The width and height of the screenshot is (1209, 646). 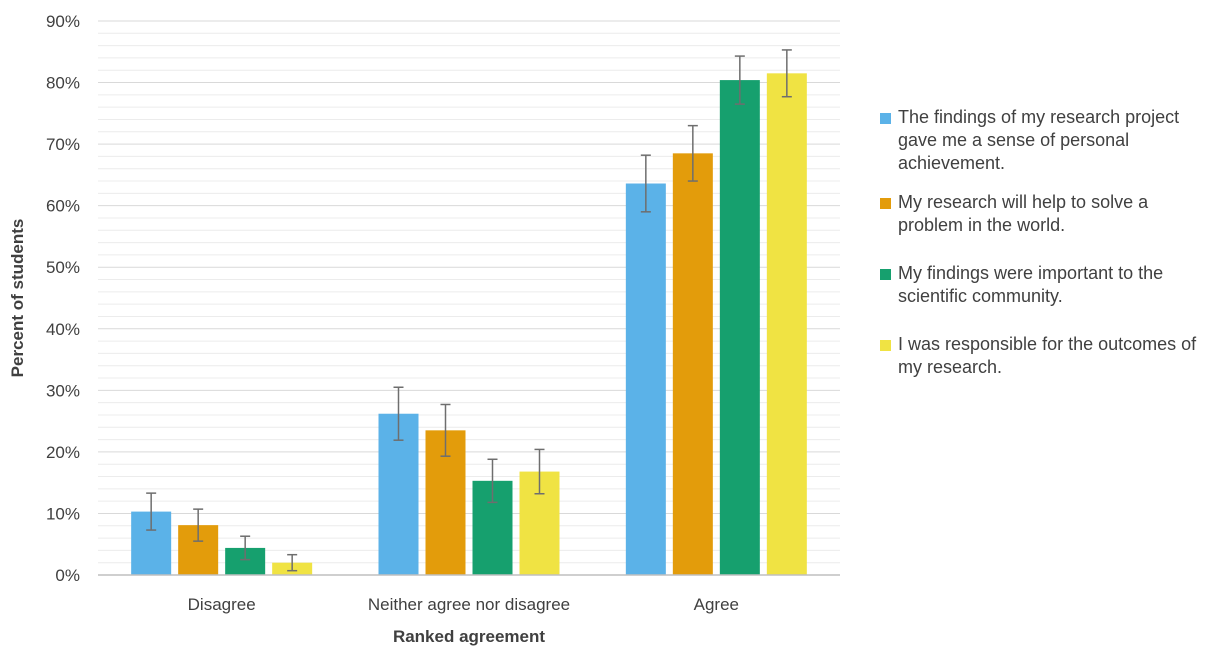 What do you see at coordinates (469, 604) in the screenshot?
I see `x-tick-label: Neither agree nor disagree` at bounding box center [469, 604].